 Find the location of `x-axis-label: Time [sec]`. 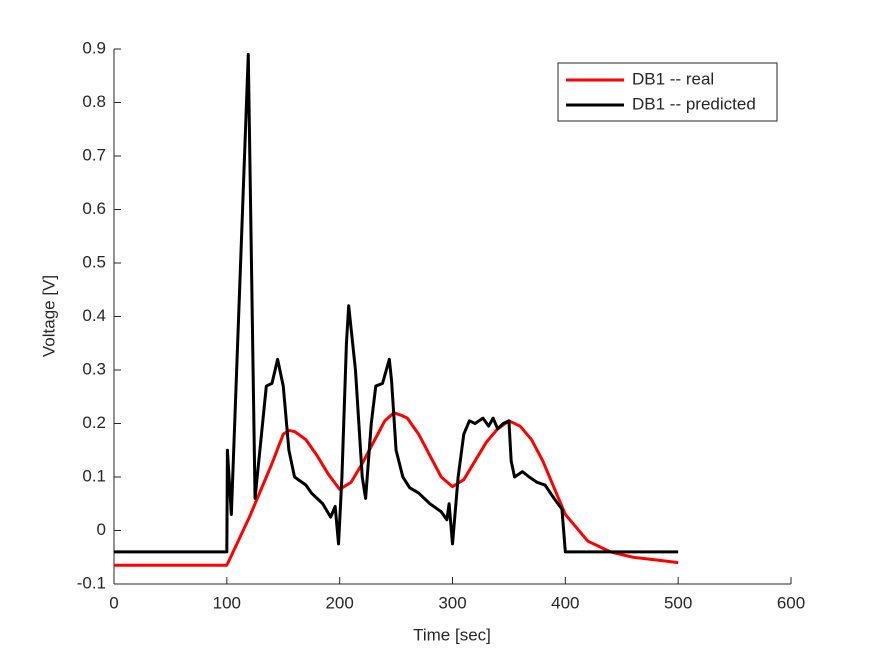

x-axis-label: Time [sec] is located at coordinates (452, 634).